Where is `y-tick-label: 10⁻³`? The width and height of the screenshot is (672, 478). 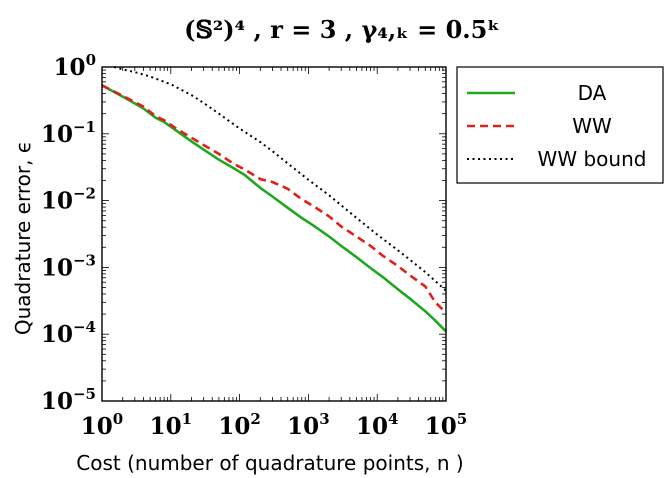
y-tick-label: 10⁻³ is located at coordinates (68, 266).